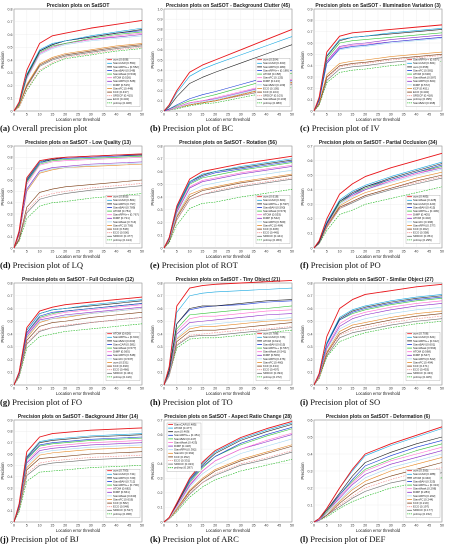  I want to click on caption-text: Precision plot of FO, so click(46, 402).